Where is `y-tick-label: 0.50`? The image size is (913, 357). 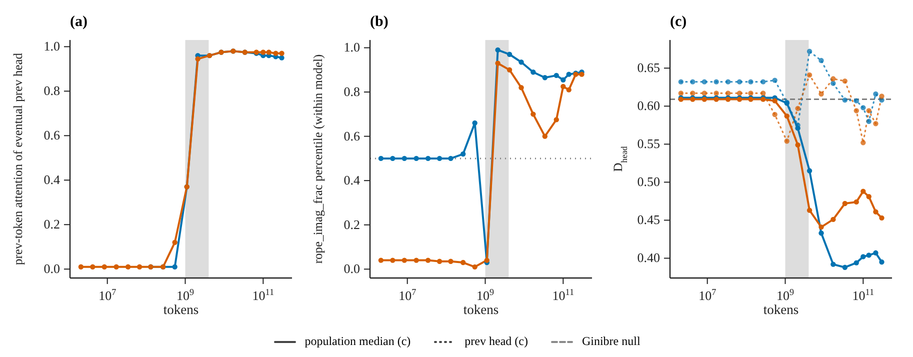
y-tick-label: 0.50 is located at coordinates (648, 182).